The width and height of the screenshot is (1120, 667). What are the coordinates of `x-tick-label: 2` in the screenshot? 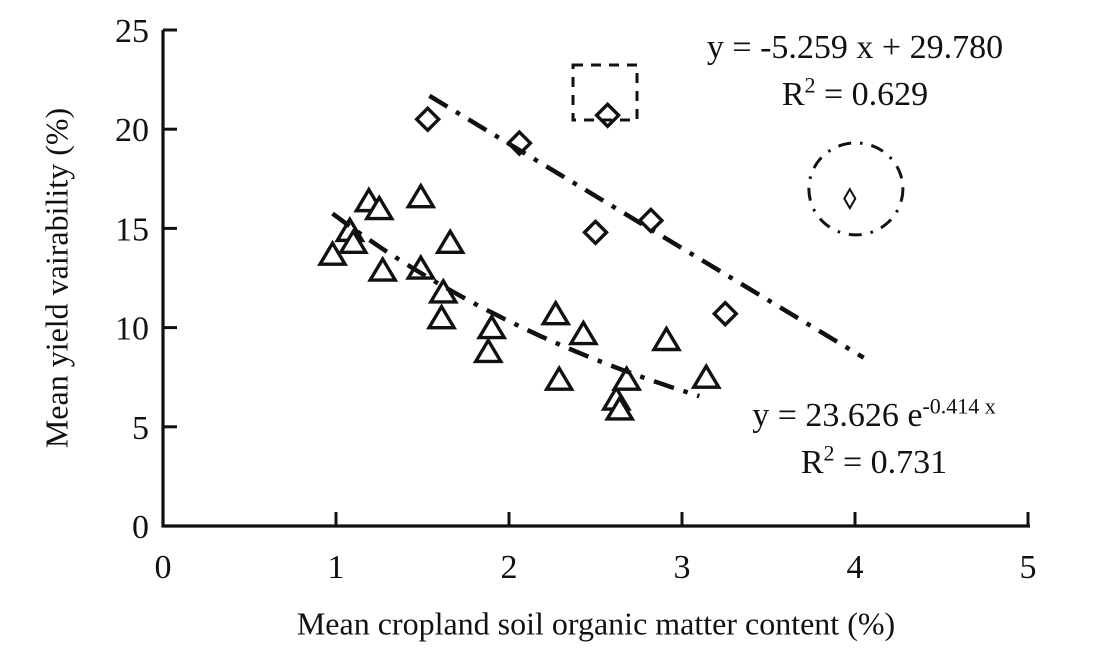 It's located at (509, 567).